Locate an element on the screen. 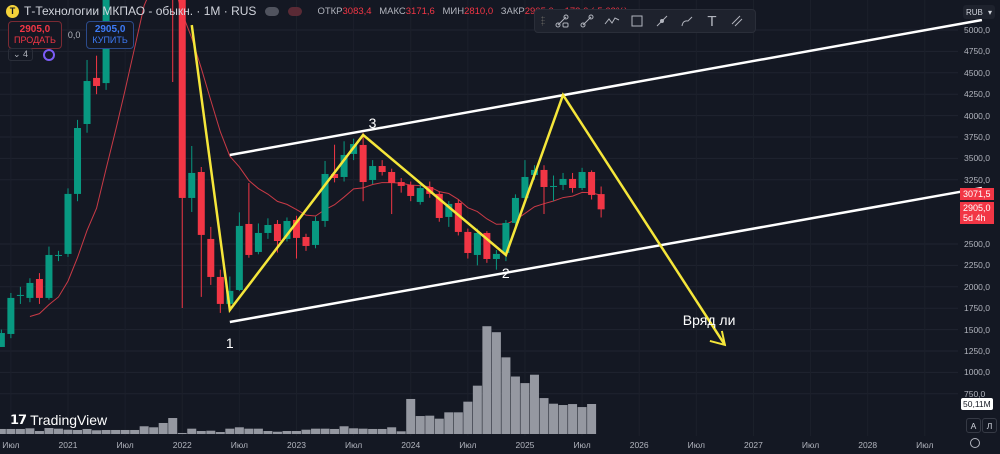 The width and height of the screenshot is (1000, 454). symbol-logo: T is located at coordinates (12, 11).